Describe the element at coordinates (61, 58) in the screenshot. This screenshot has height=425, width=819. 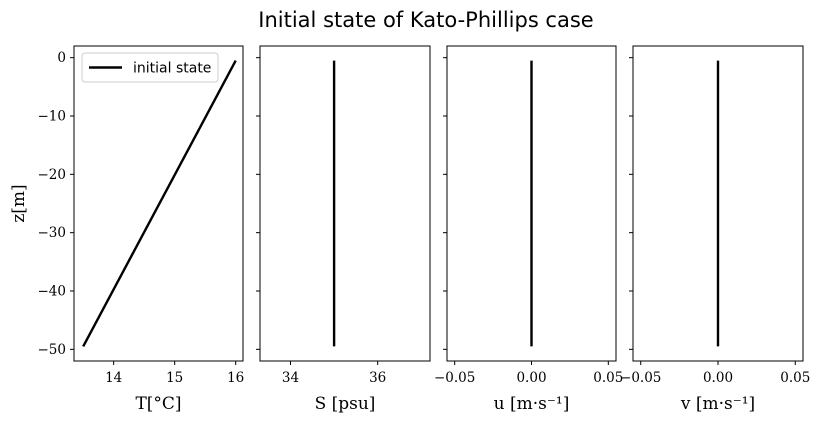
I see `ytick-label: 0` at that location.